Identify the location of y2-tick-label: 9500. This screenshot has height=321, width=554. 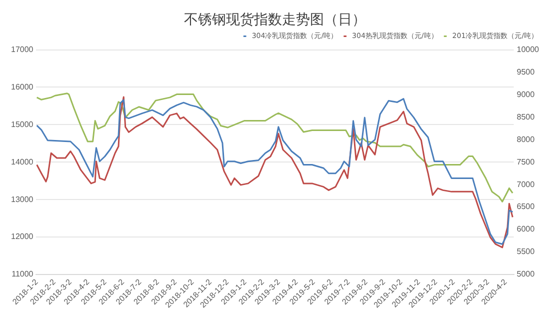
(526, 71).